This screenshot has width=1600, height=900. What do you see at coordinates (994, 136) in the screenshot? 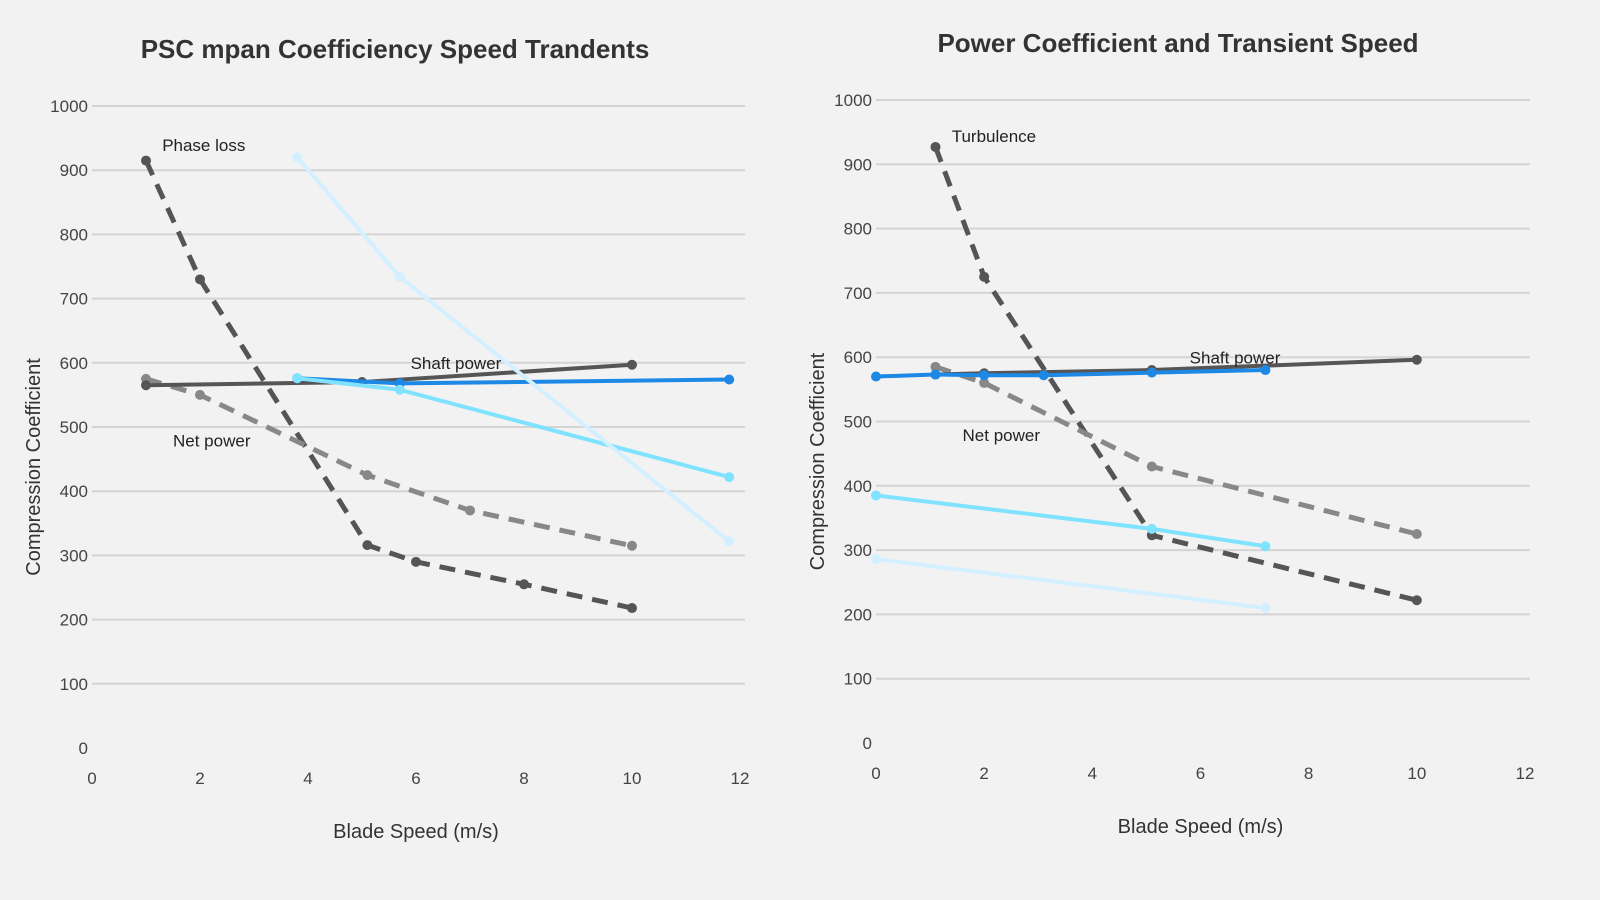
I see `annotation-label: Turbulence` at bounding box center [994, 136].